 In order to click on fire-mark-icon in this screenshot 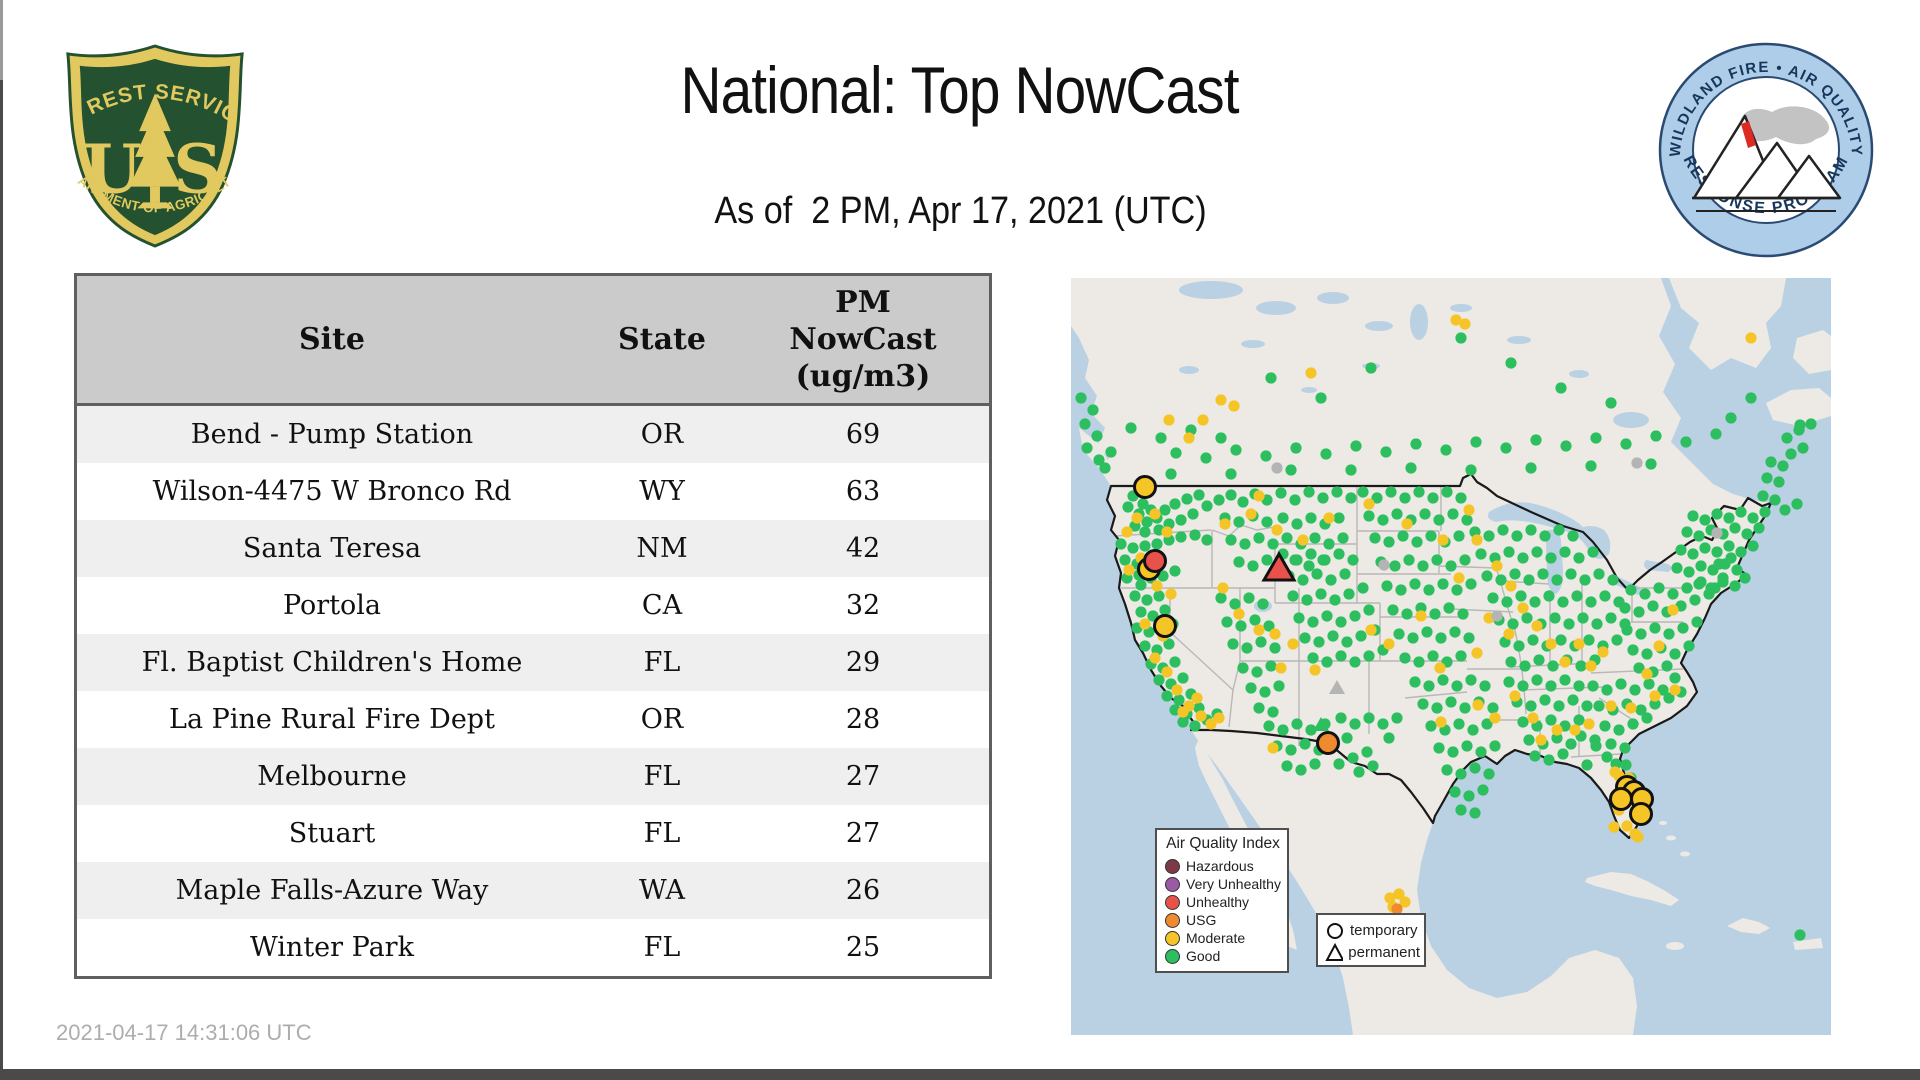, I will do `click(1748, 134)`.